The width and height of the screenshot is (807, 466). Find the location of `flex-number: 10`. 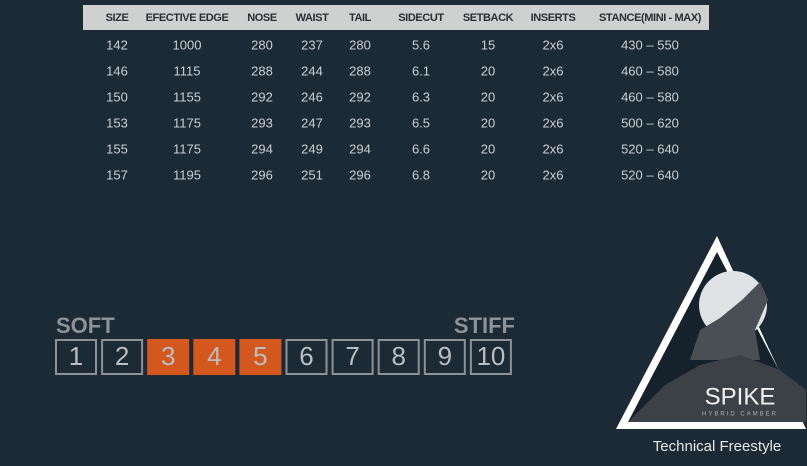

flex-number: 10 is located at coordinates (490, 356).